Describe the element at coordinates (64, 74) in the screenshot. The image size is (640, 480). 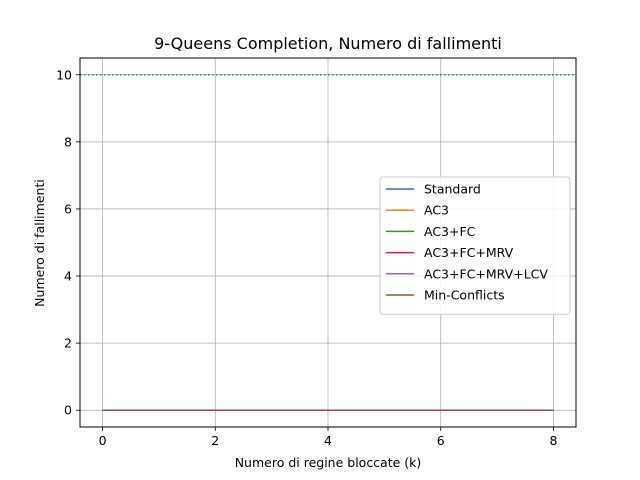
I see `y-tick-label: 10` at that location.